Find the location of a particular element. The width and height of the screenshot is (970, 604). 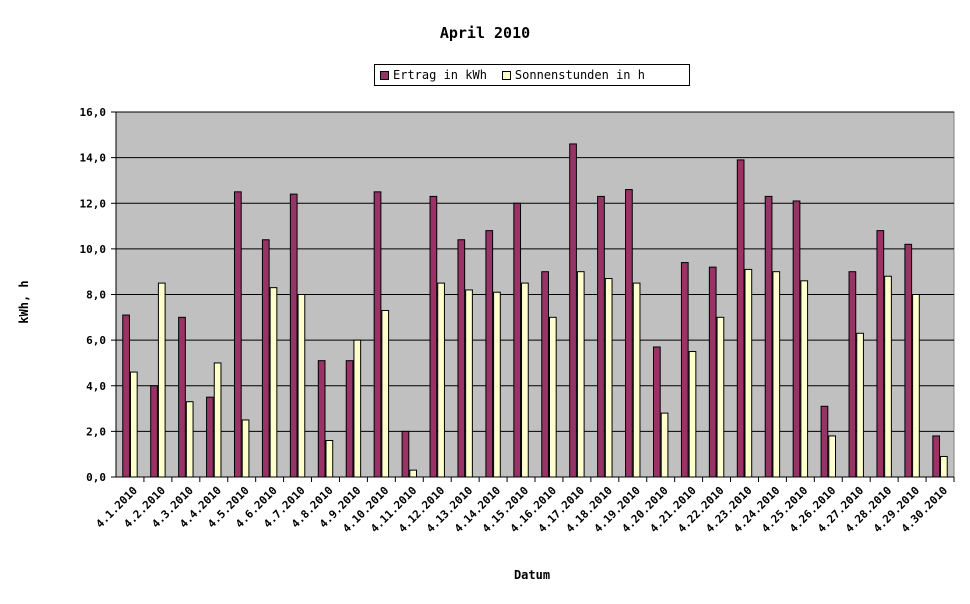

y-tick-label: 6,0 is located at coordinates (96, 340).